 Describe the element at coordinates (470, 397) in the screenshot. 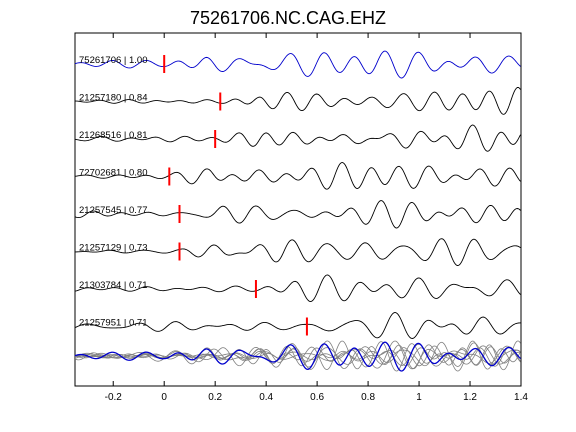

I see `x-tick-label: 1.2` at that location.